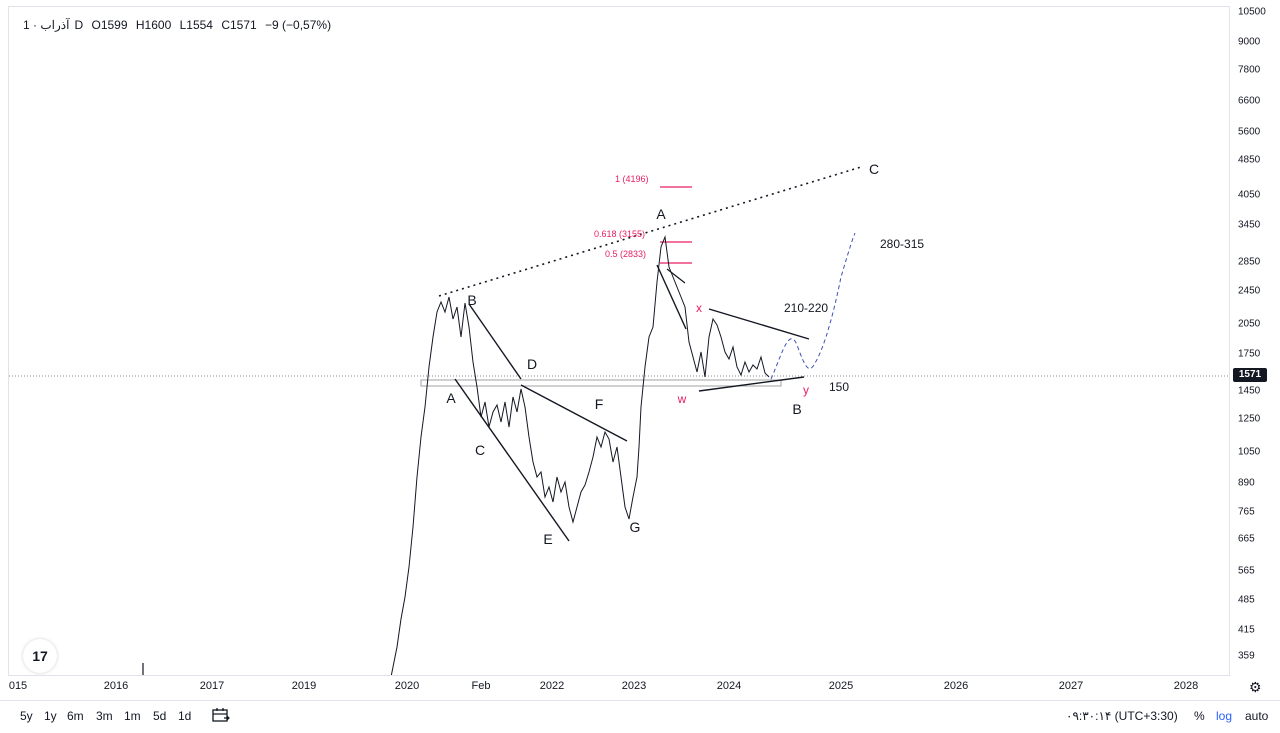  What do you see at coordinates (304, 686) in the screenshot?
I see `time-tick: 2019` at bounding box center [304, 686].